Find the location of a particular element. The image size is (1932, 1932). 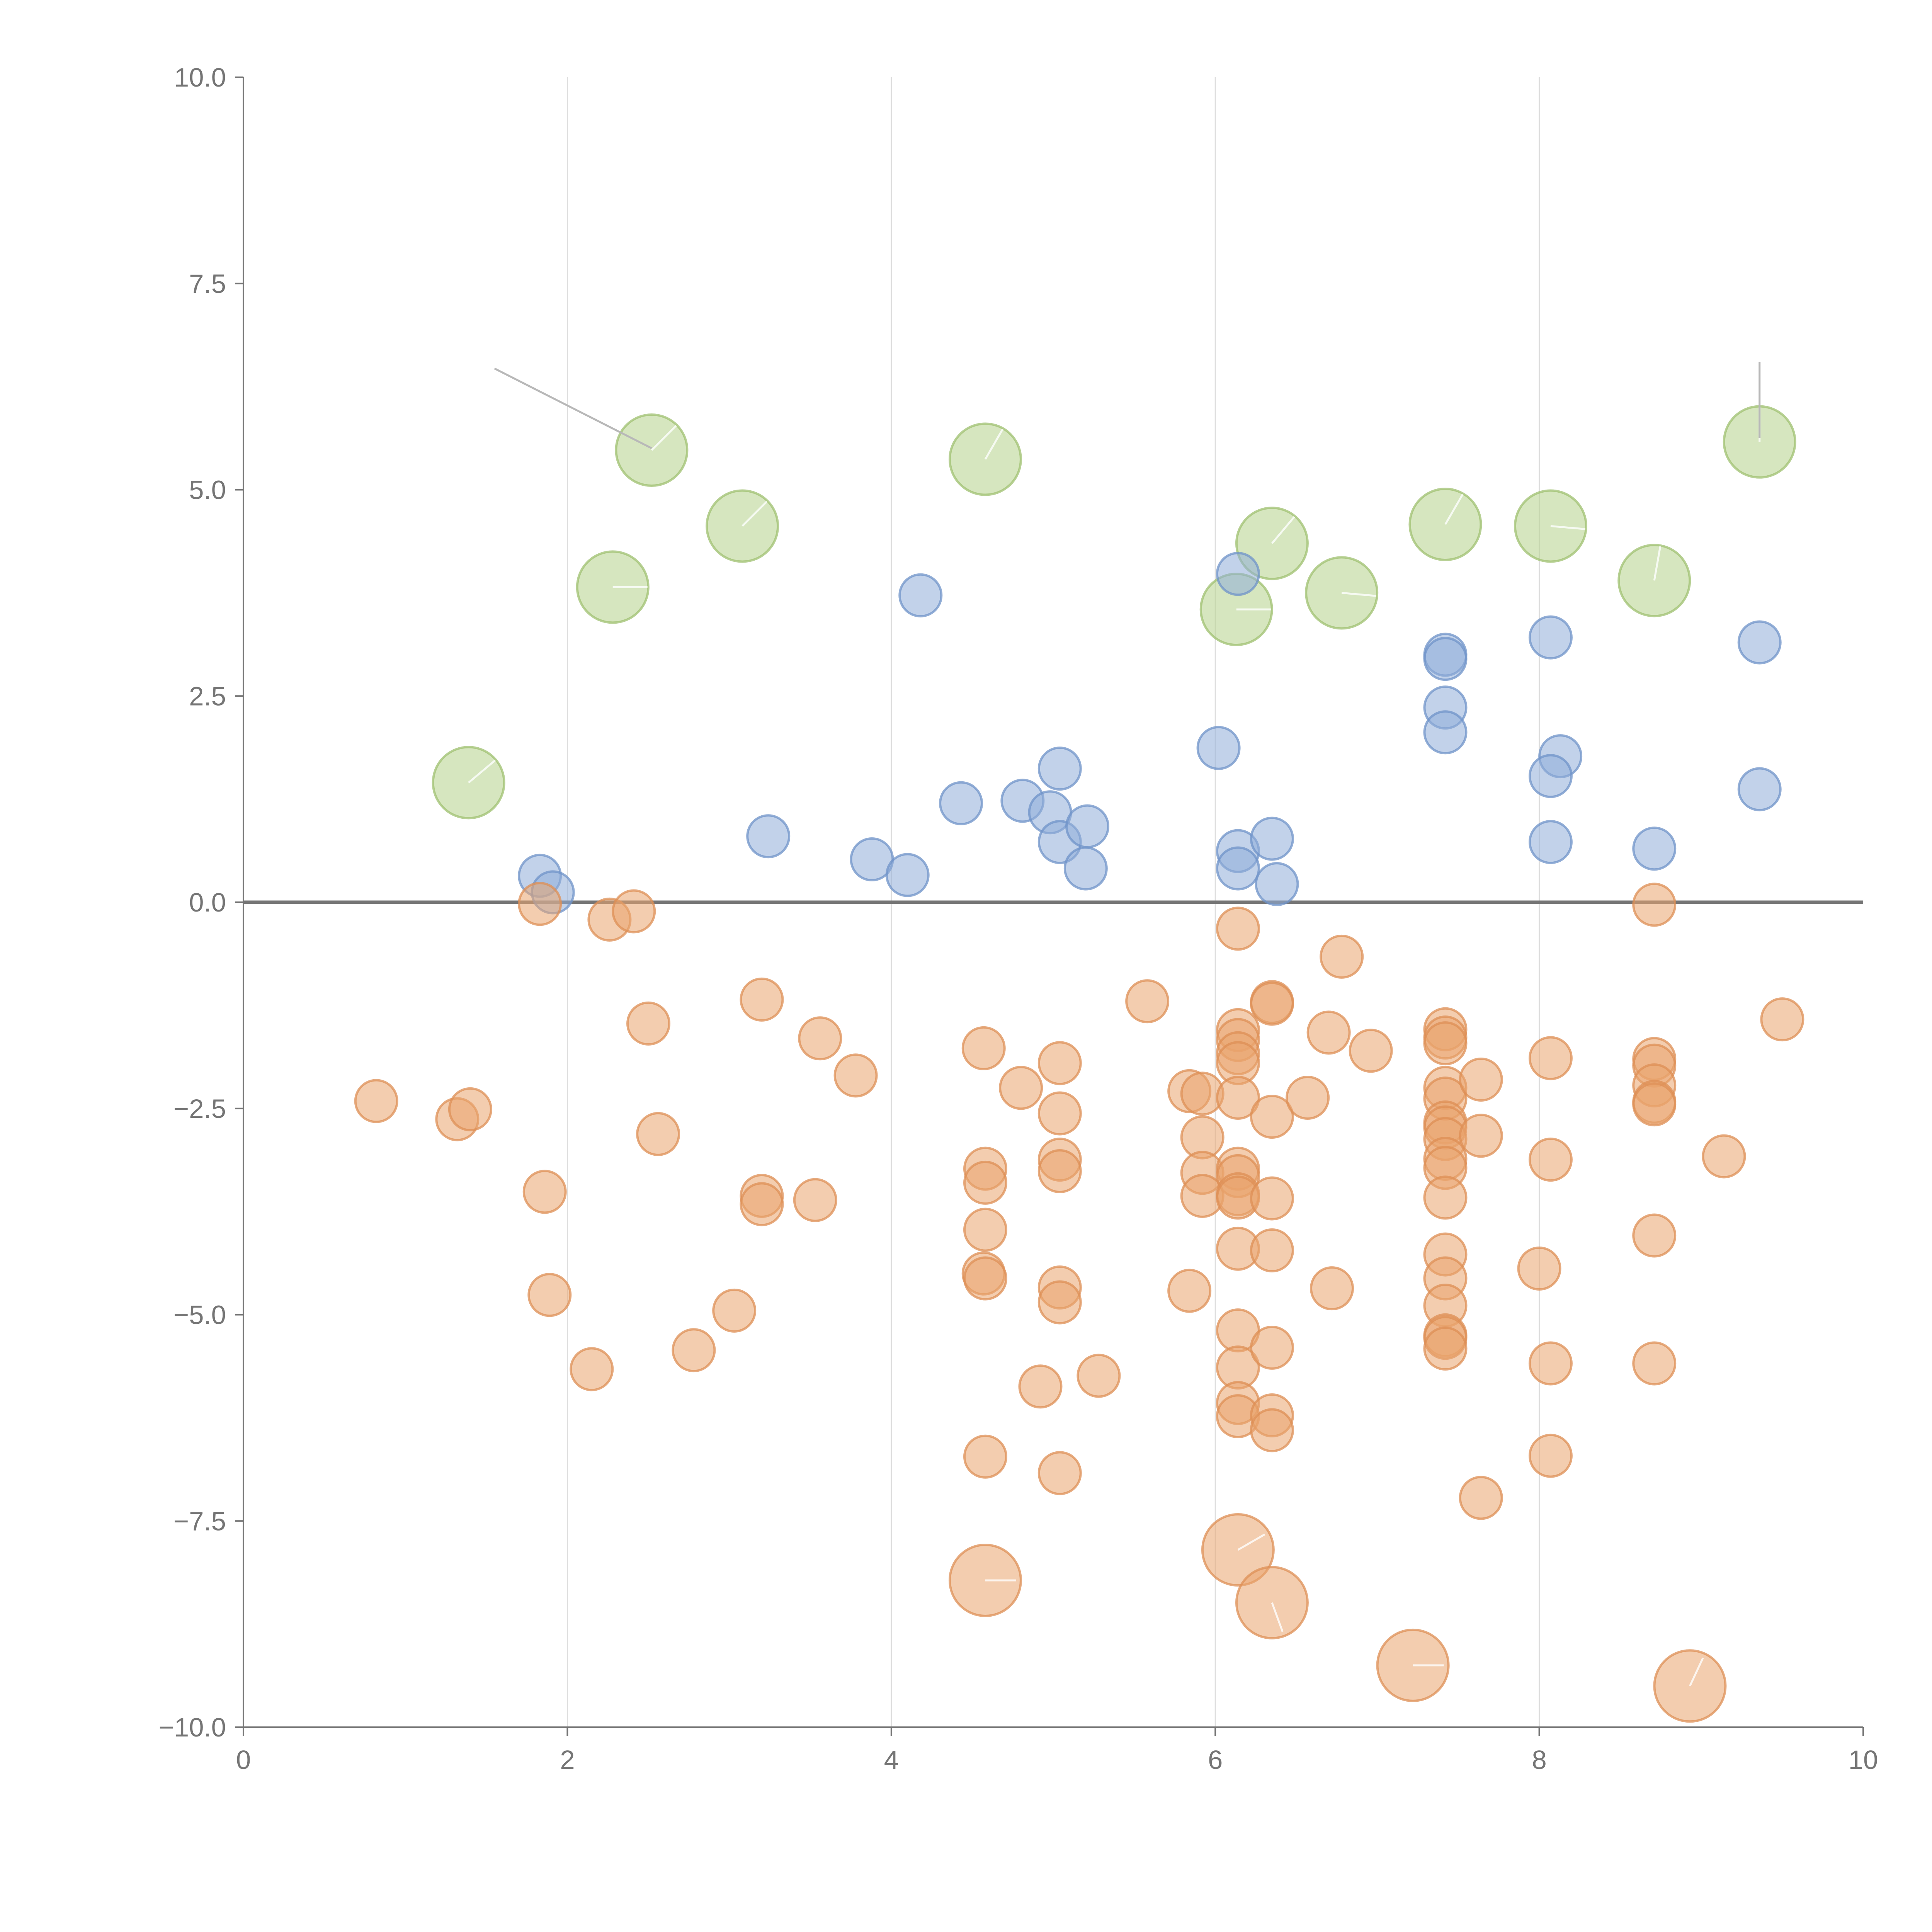

y-tick-label: −10.0 is located at coordinates (192, 1728).